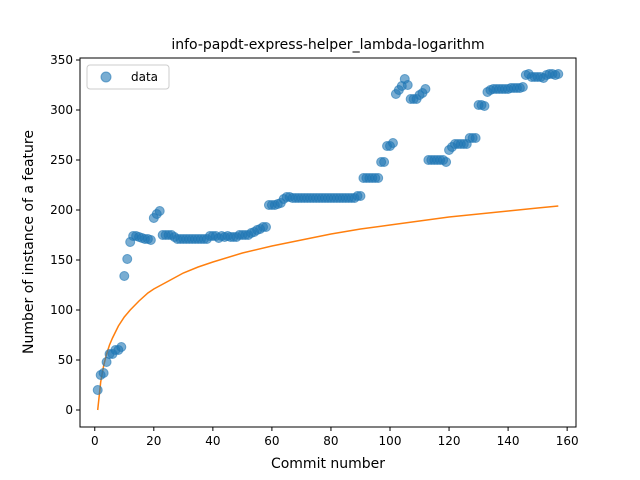 The width and height of the screenshot is (640, 480). Describe the element at coordinates (69, 410) in the screenshot. I see `y-tick-label: 0` at that location.